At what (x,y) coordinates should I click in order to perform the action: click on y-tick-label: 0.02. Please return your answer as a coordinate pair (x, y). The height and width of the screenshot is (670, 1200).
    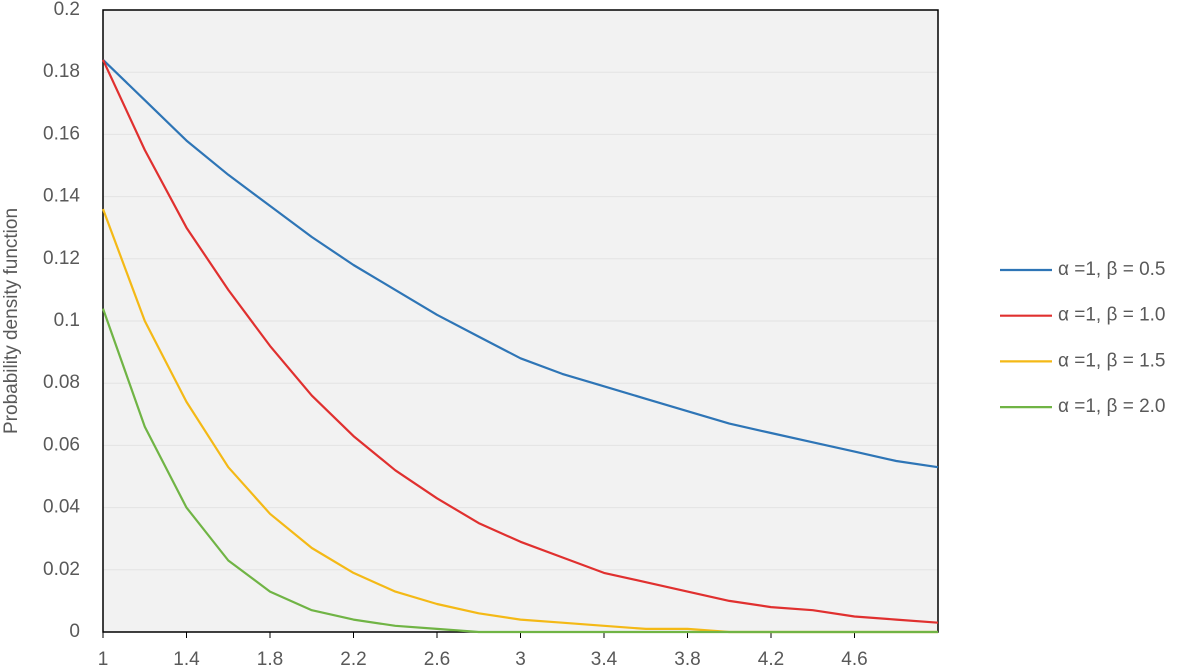
    Looking at the image, I should click on (61, 569).